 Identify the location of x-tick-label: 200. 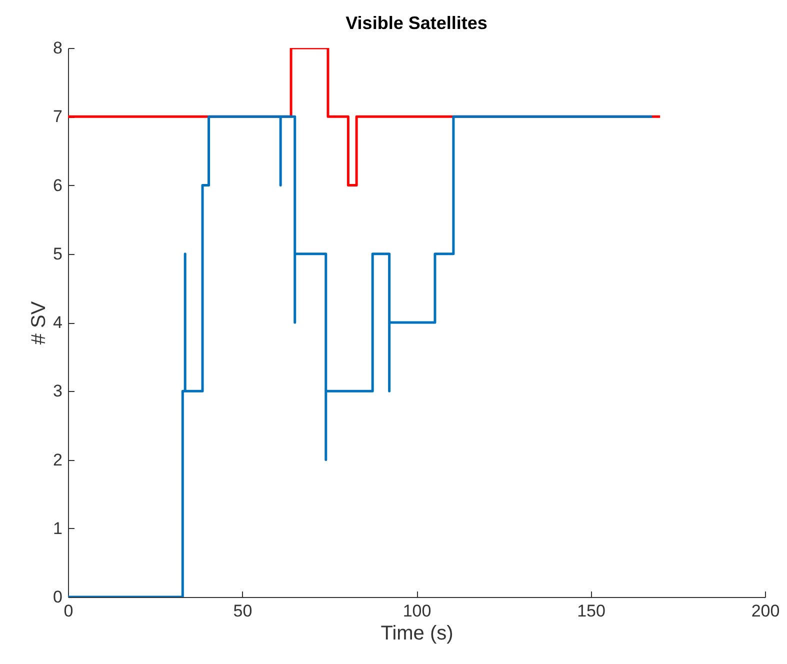
(765, 611).